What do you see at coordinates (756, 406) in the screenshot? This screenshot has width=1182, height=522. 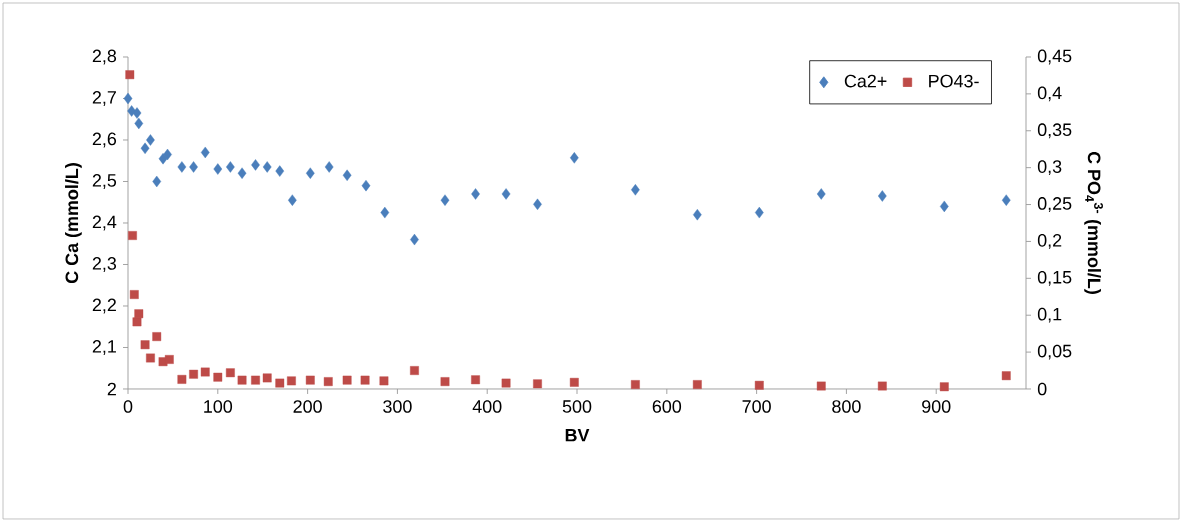 I see `x-tick-label: 700` at bounding box center [756, 406].